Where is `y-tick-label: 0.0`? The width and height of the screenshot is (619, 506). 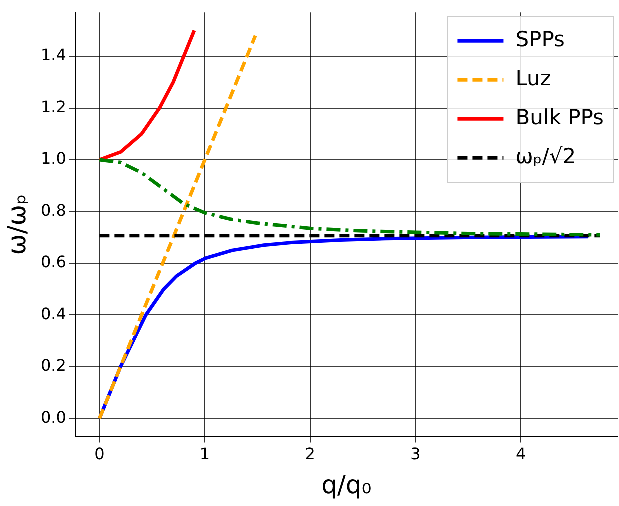
y-tick-label: 0.0 is located at coordinates (53, 417).